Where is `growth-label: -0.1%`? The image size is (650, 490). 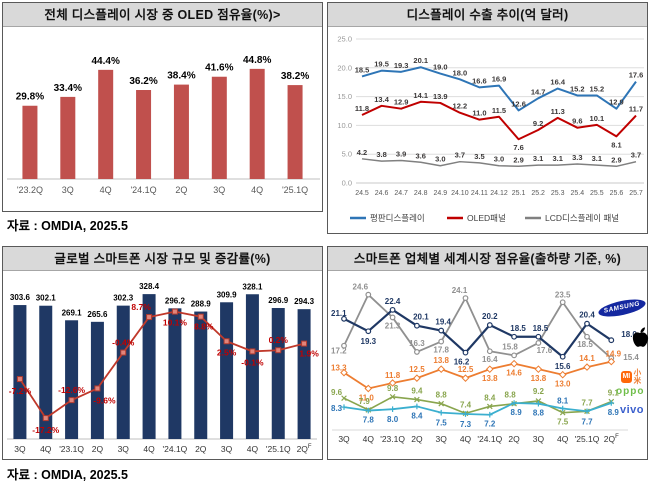 growth-label: -0.1% is located at coordinates (252, 362).